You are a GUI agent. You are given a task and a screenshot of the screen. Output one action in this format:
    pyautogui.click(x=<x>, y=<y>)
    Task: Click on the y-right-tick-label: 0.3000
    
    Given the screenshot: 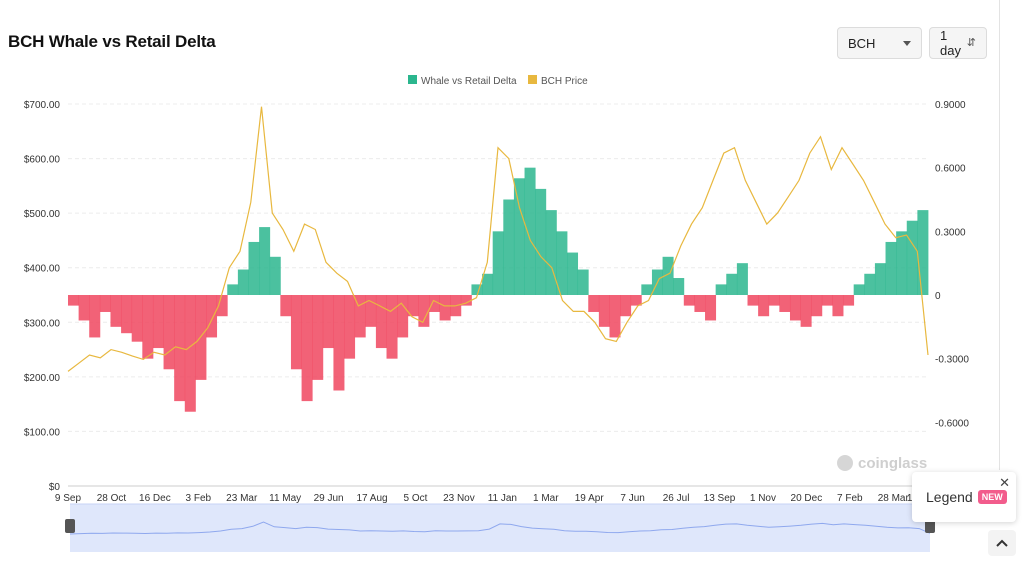 What is the action you would take?
    pyautogui.click(x=950, y=232)
    